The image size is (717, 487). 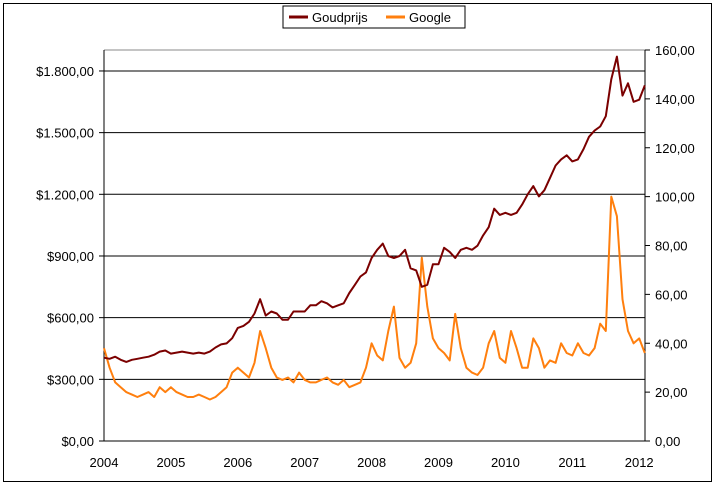 I want to click on y-right-tick-label: 140,00, so click(x=675, y=99).